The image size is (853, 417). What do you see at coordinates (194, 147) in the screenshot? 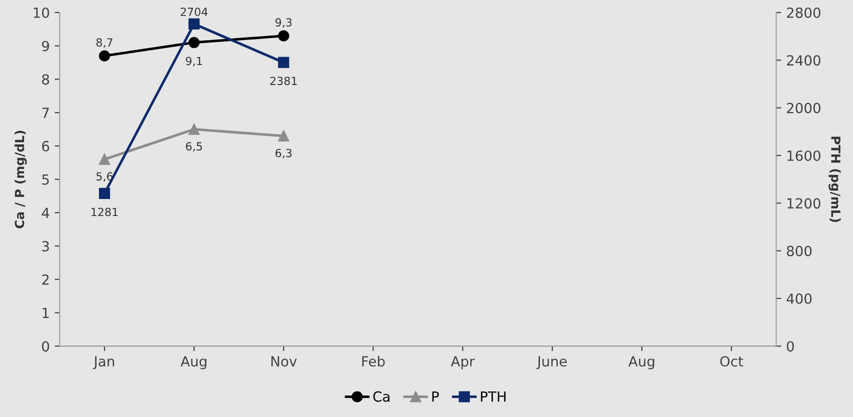
I see `data-label: 6,5` at bounding box center [194, 147].